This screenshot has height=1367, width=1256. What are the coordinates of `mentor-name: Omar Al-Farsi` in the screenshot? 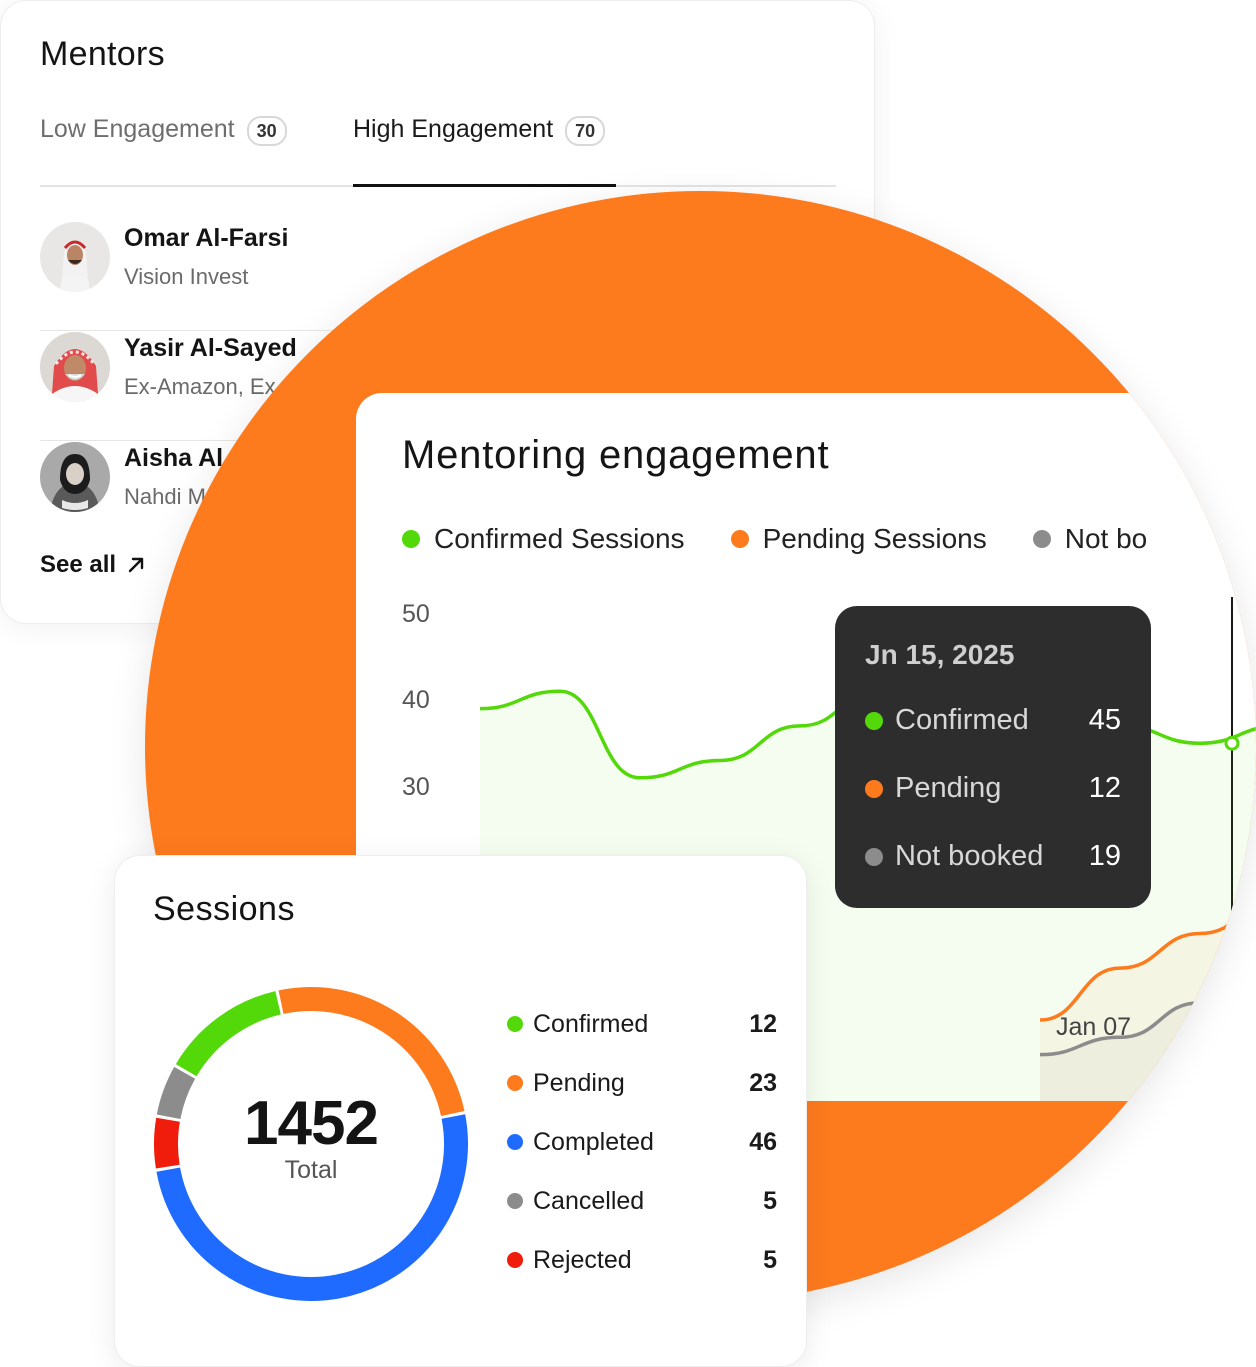 It's located at (206, 238).